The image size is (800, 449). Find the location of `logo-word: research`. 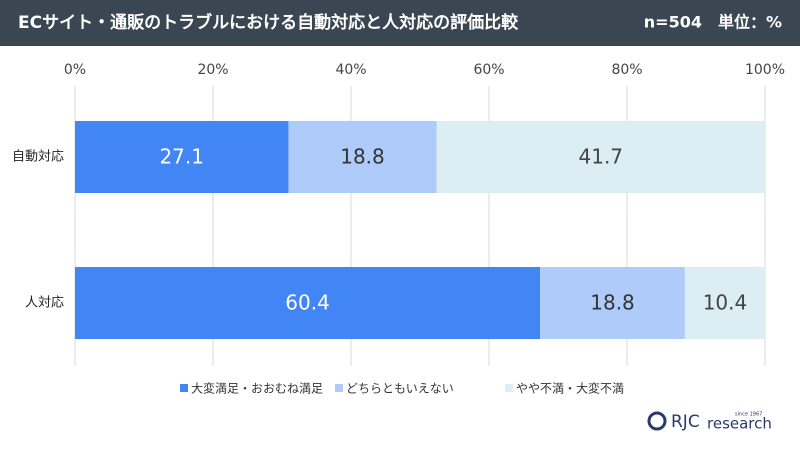

logo-word: research is located at coordinates (739, 424).